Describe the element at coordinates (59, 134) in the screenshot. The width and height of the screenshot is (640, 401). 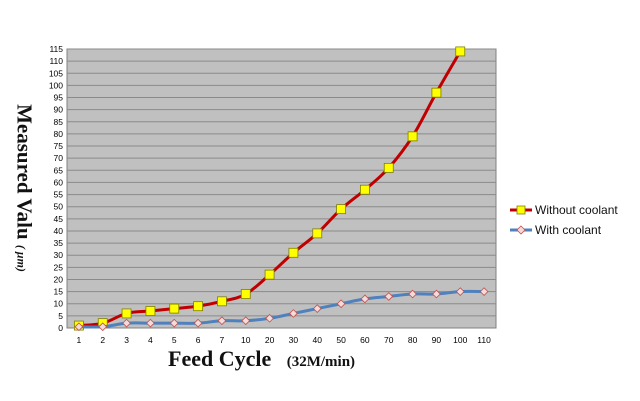
I see `y-tick-label: 80` at that location.